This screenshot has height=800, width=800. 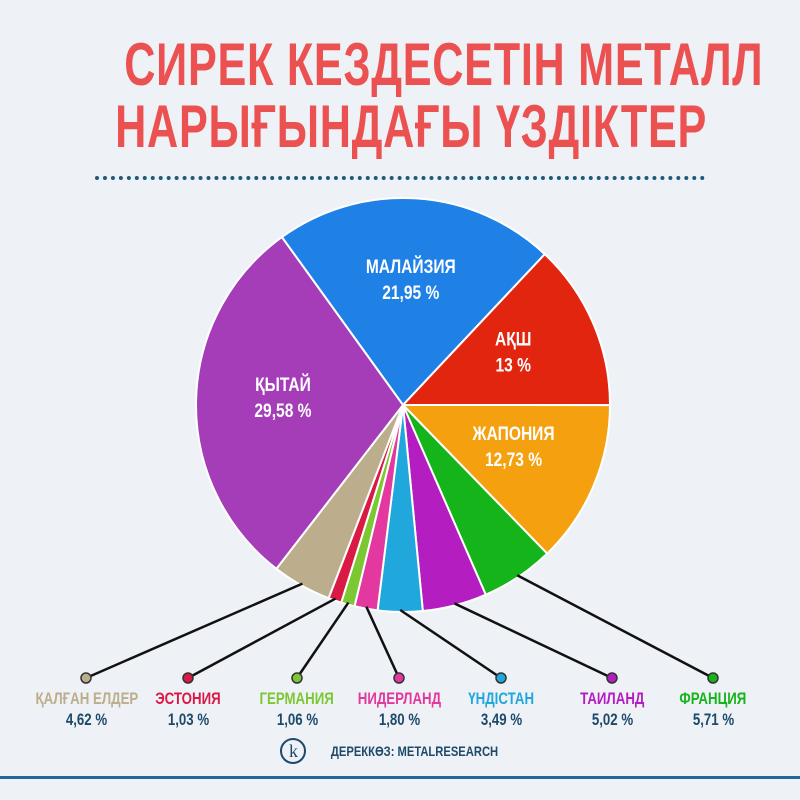 What do you see at coordinates (283, 385) in the screenshot?
I see `slice-name-label: ҚЫТАЙ` at bounding box center [283, 385].